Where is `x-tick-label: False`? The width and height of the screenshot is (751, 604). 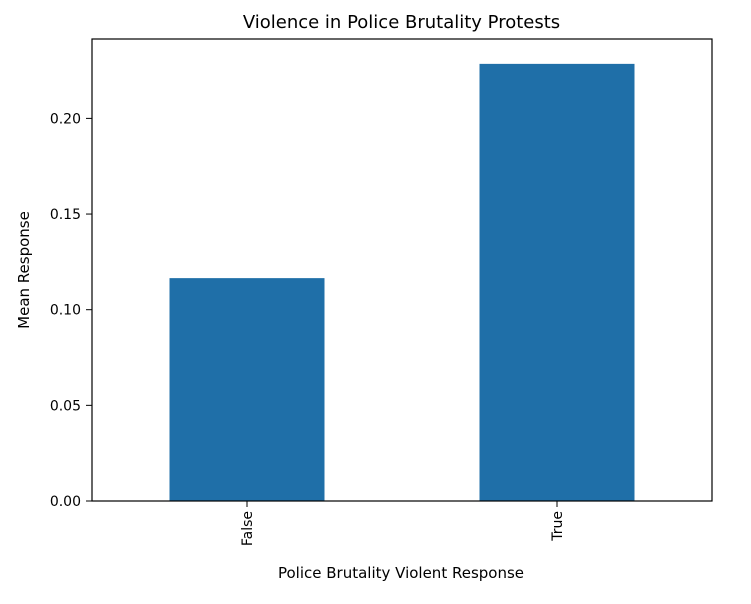
x-tick-label: False is located at coordinates (248, 528).